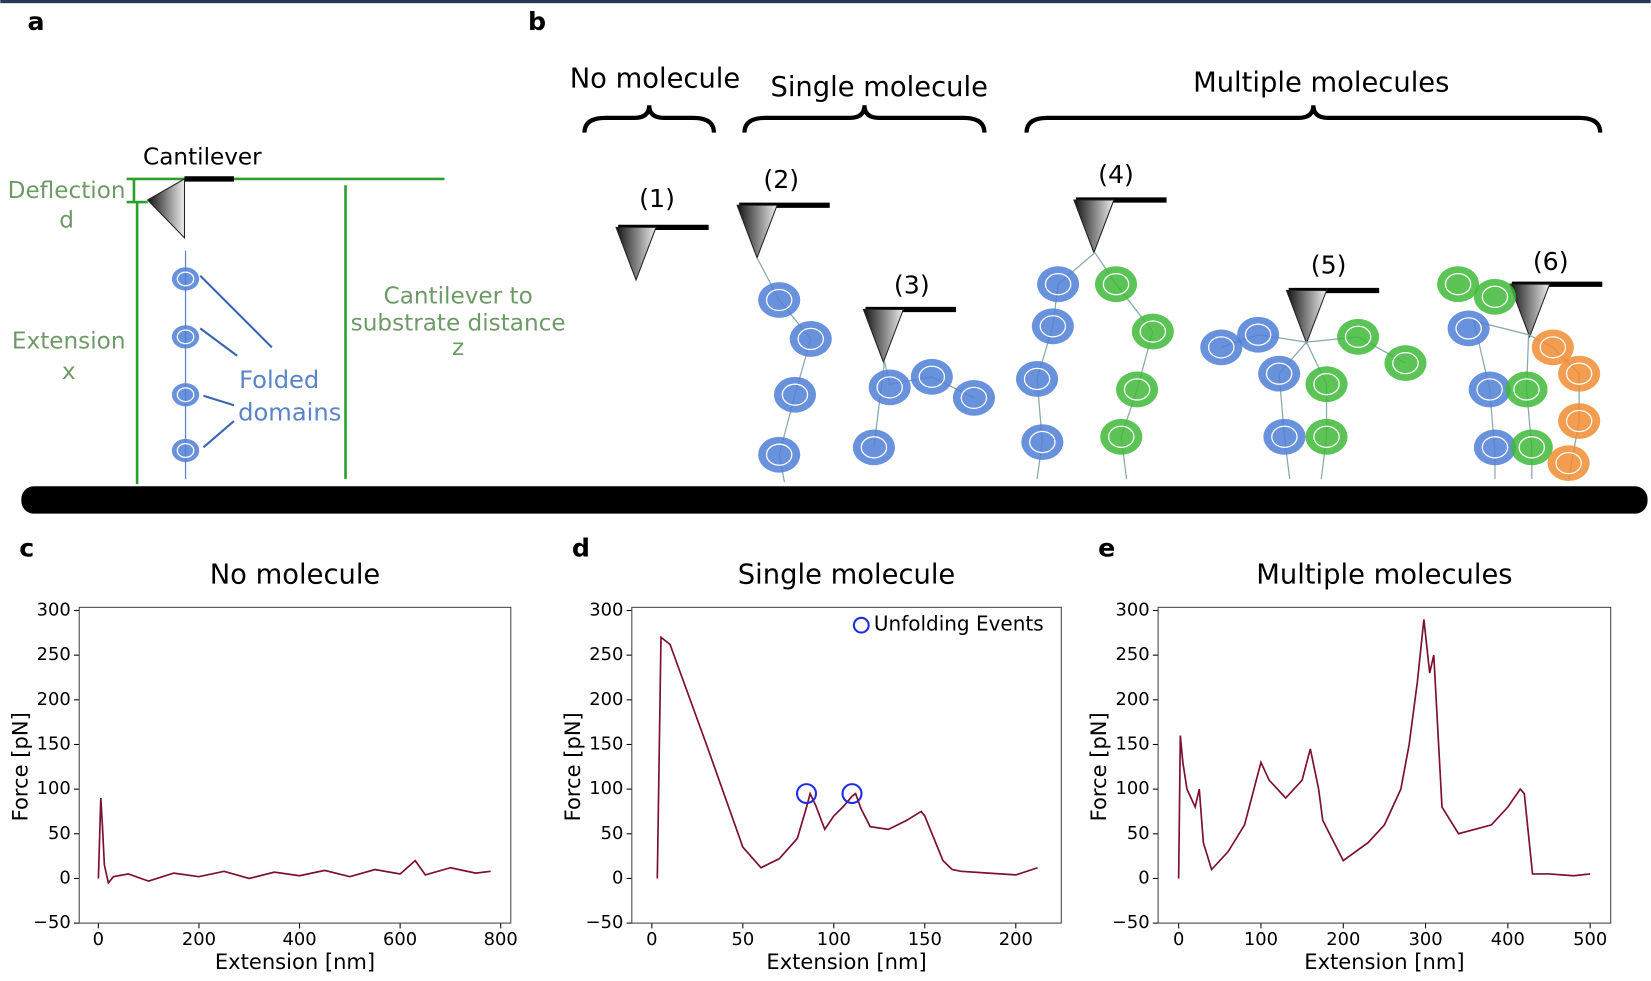  I want to click on diagram-label: (6), so click(1551, 261).